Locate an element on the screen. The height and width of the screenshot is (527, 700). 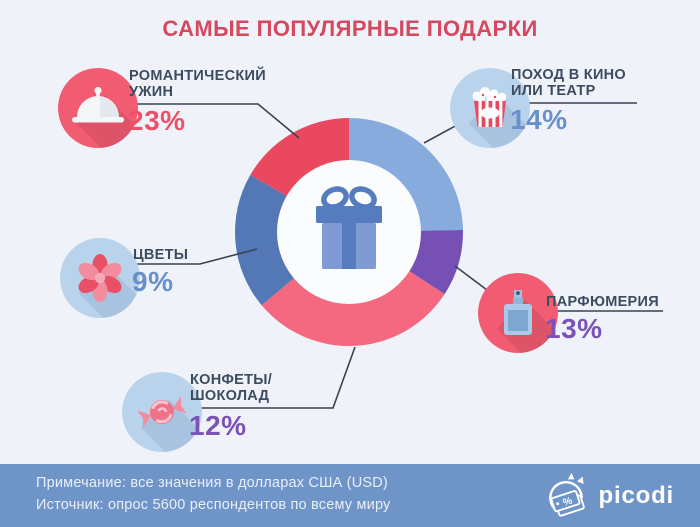
pct-flowers: 9% is located at coordinates (153, 281).